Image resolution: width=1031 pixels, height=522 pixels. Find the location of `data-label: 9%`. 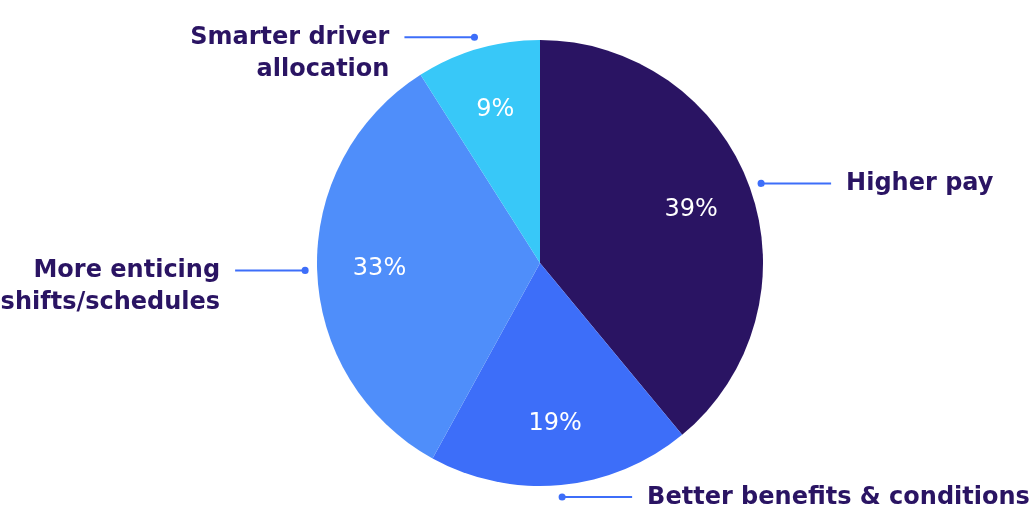

data-label: 9% is located at coordinates (495, 107).